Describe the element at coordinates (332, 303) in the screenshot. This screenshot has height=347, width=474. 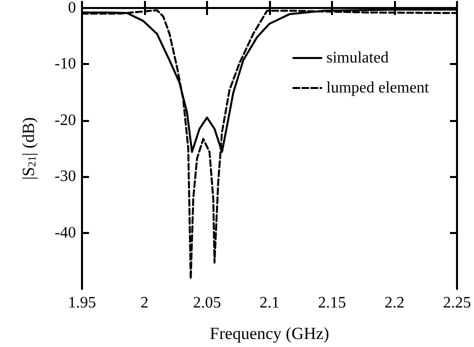
I see `x-tick-label: 2.15` at that location.